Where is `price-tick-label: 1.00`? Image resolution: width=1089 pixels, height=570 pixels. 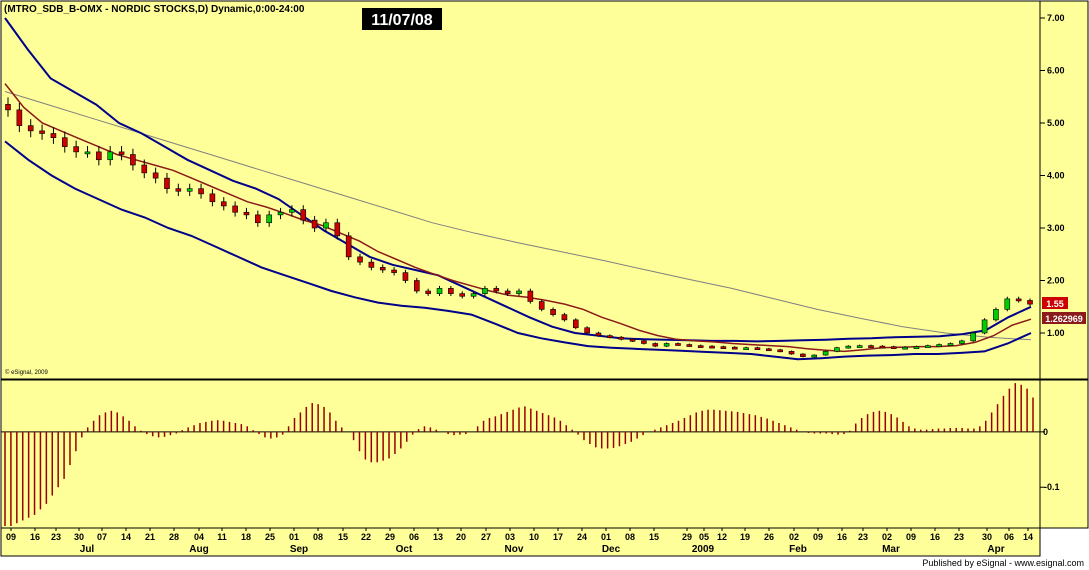 price-tick-label: 1.00 is located at coordinates (1056, 333).